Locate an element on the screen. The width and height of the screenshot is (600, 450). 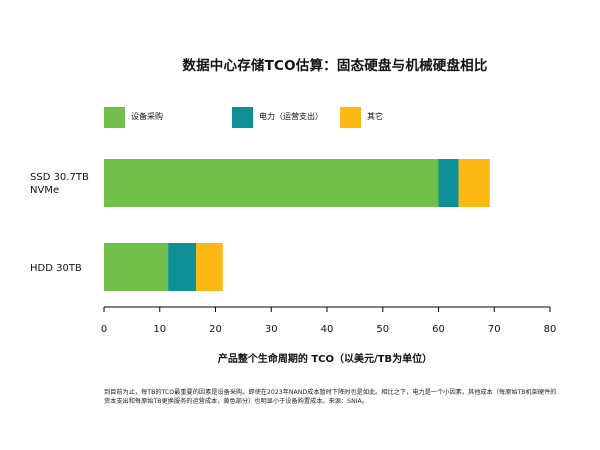
legend-label-power: 电力（运营支出） is located at coordinates (291, 116).